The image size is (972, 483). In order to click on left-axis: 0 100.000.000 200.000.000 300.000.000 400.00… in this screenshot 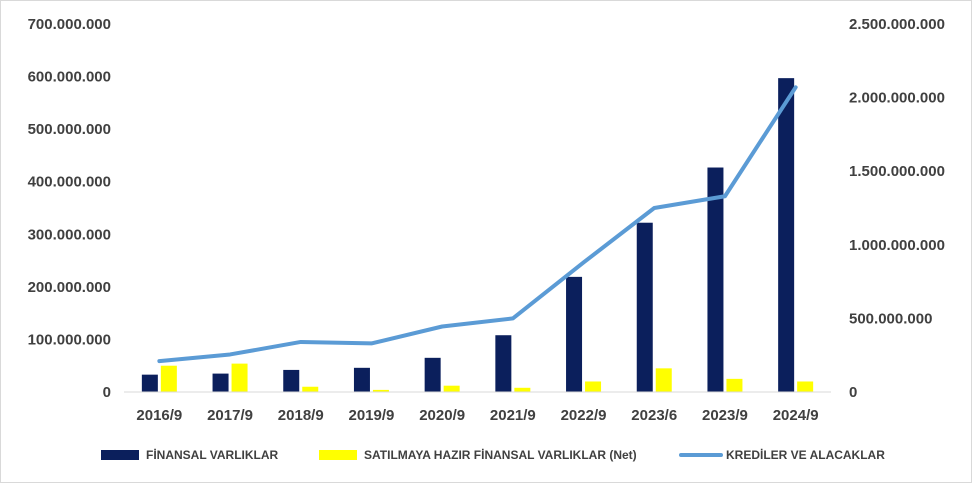, I will do `click(69, 208)`.